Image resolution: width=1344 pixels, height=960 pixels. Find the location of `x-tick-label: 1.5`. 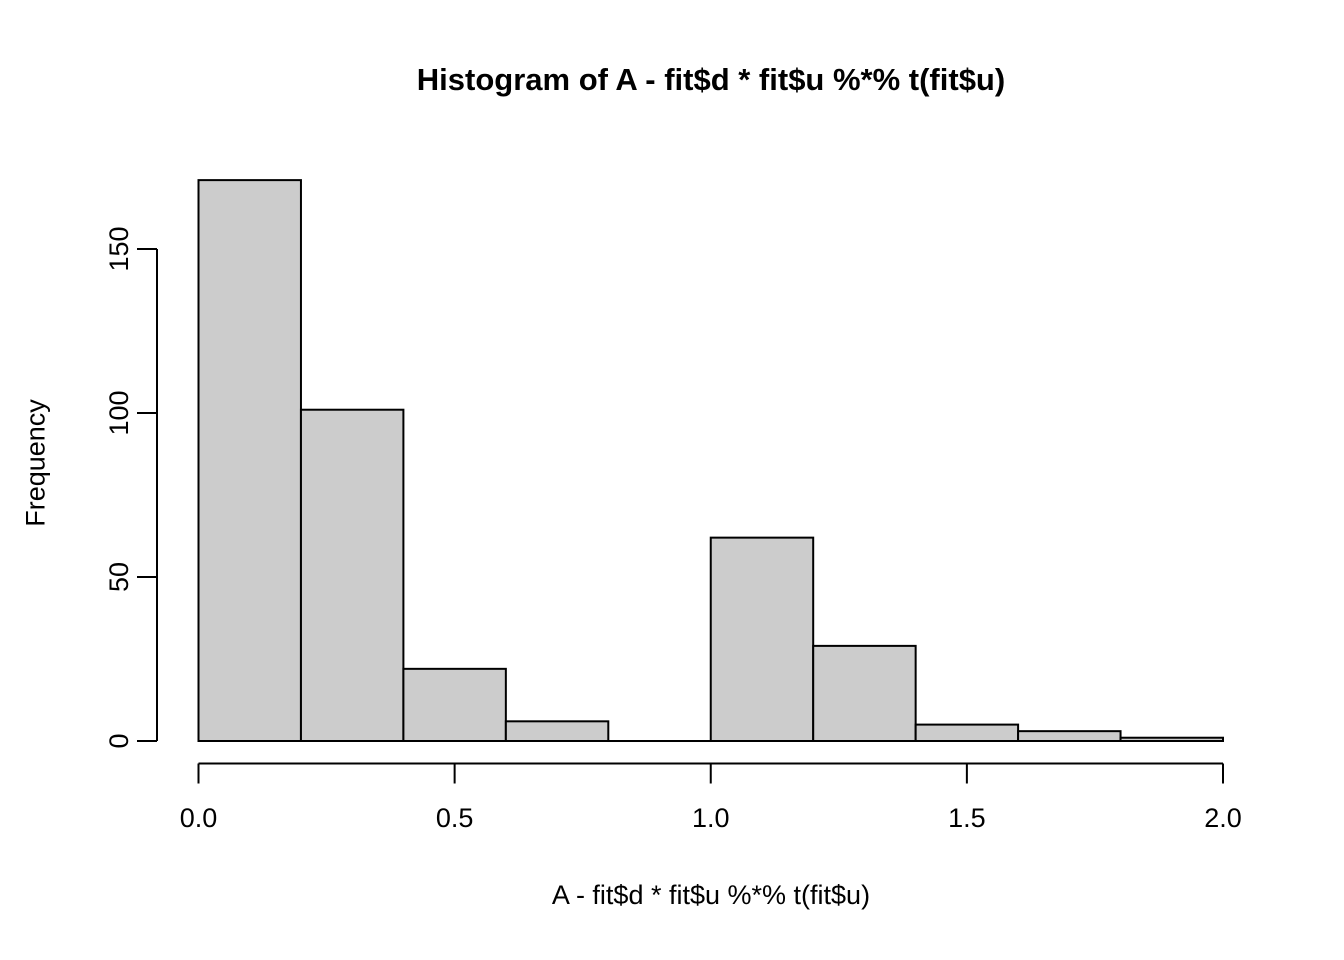

x-tick-label: 1.5 is located at coordinates (967, 818).